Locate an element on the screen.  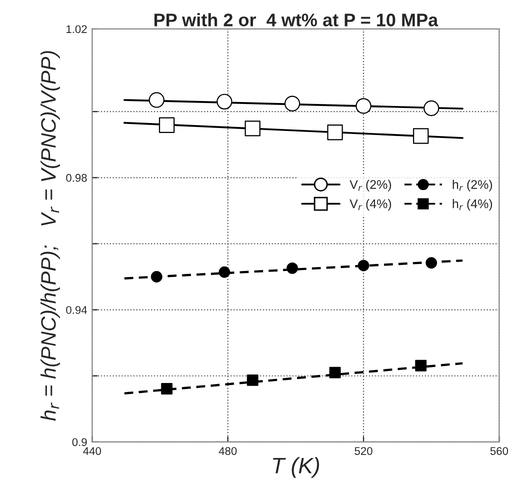
x-tick-label: 480 is located at coordinates (227, 451).